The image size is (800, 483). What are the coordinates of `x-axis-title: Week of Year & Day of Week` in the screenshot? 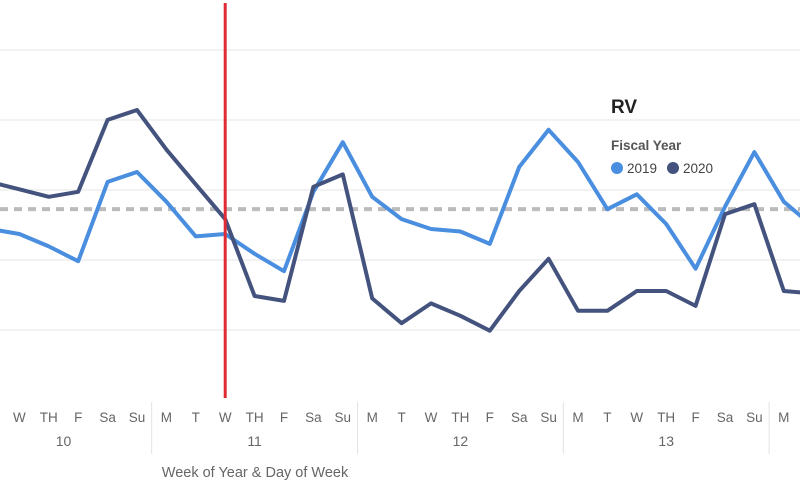 It's located at (255, 473).